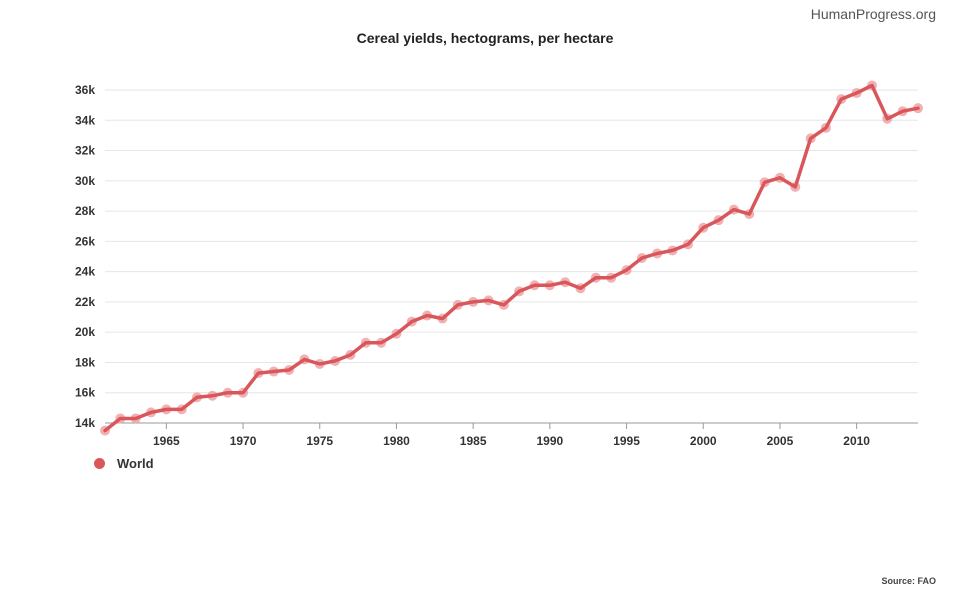 The image size is (970, 600). I want to click on x-tick-label: 1995, so click(626, 441).